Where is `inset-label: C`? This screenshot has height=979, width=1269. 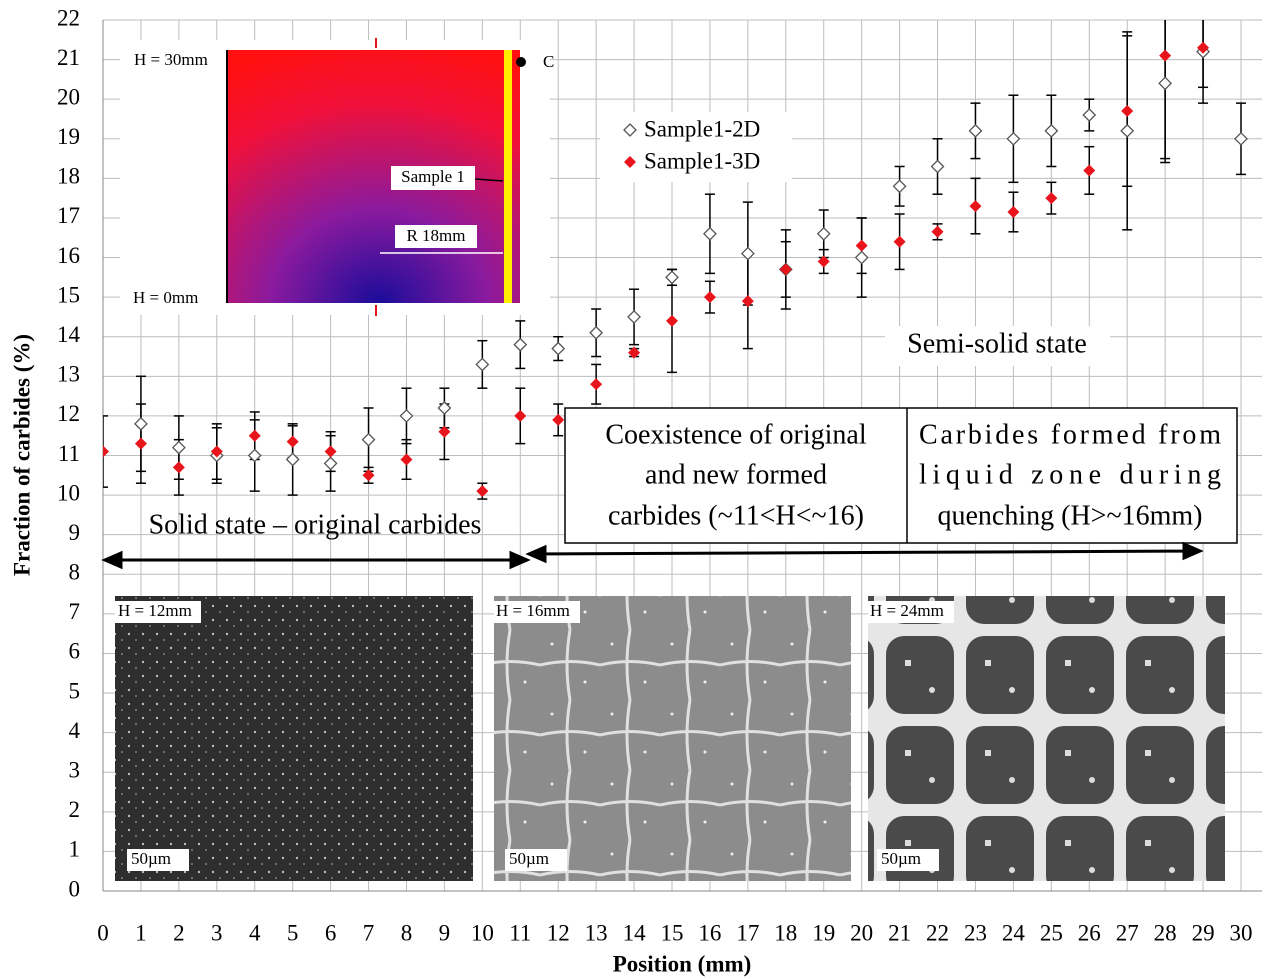
inset-label: C is located at coordinates (548, 61).